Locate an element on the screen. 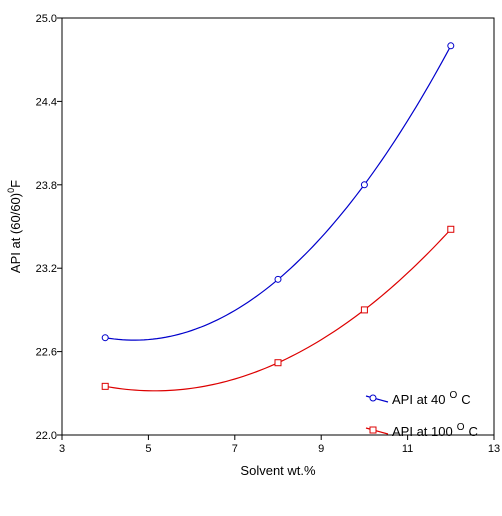  x-tick-label: 11 is located at coordinates (407, 449).